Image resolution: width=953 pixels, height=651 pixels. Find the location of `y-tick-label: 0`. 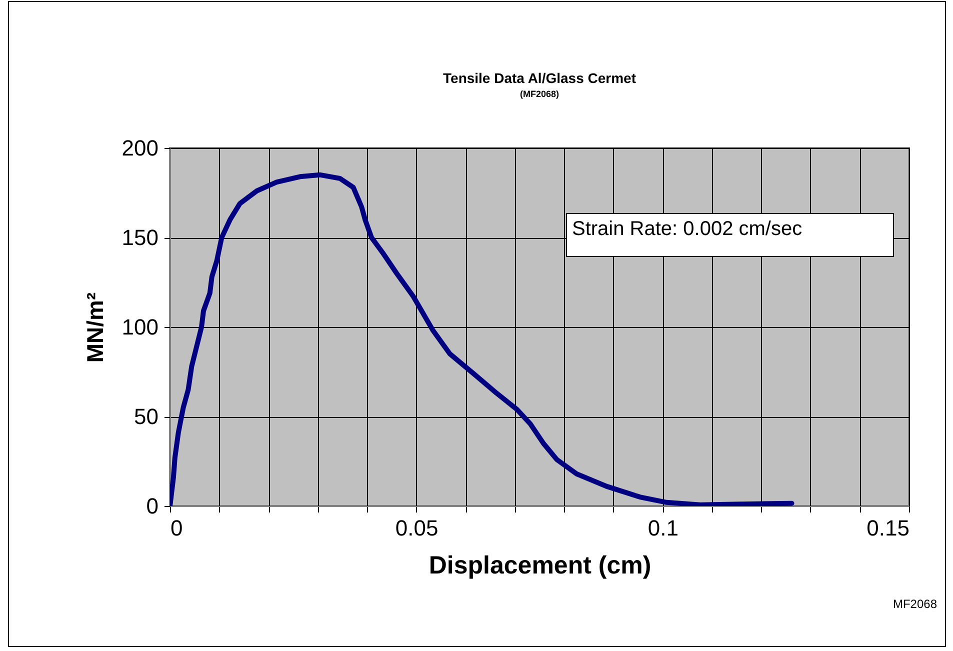

y-tick-label: 0 is located at coordinates (152, 506).